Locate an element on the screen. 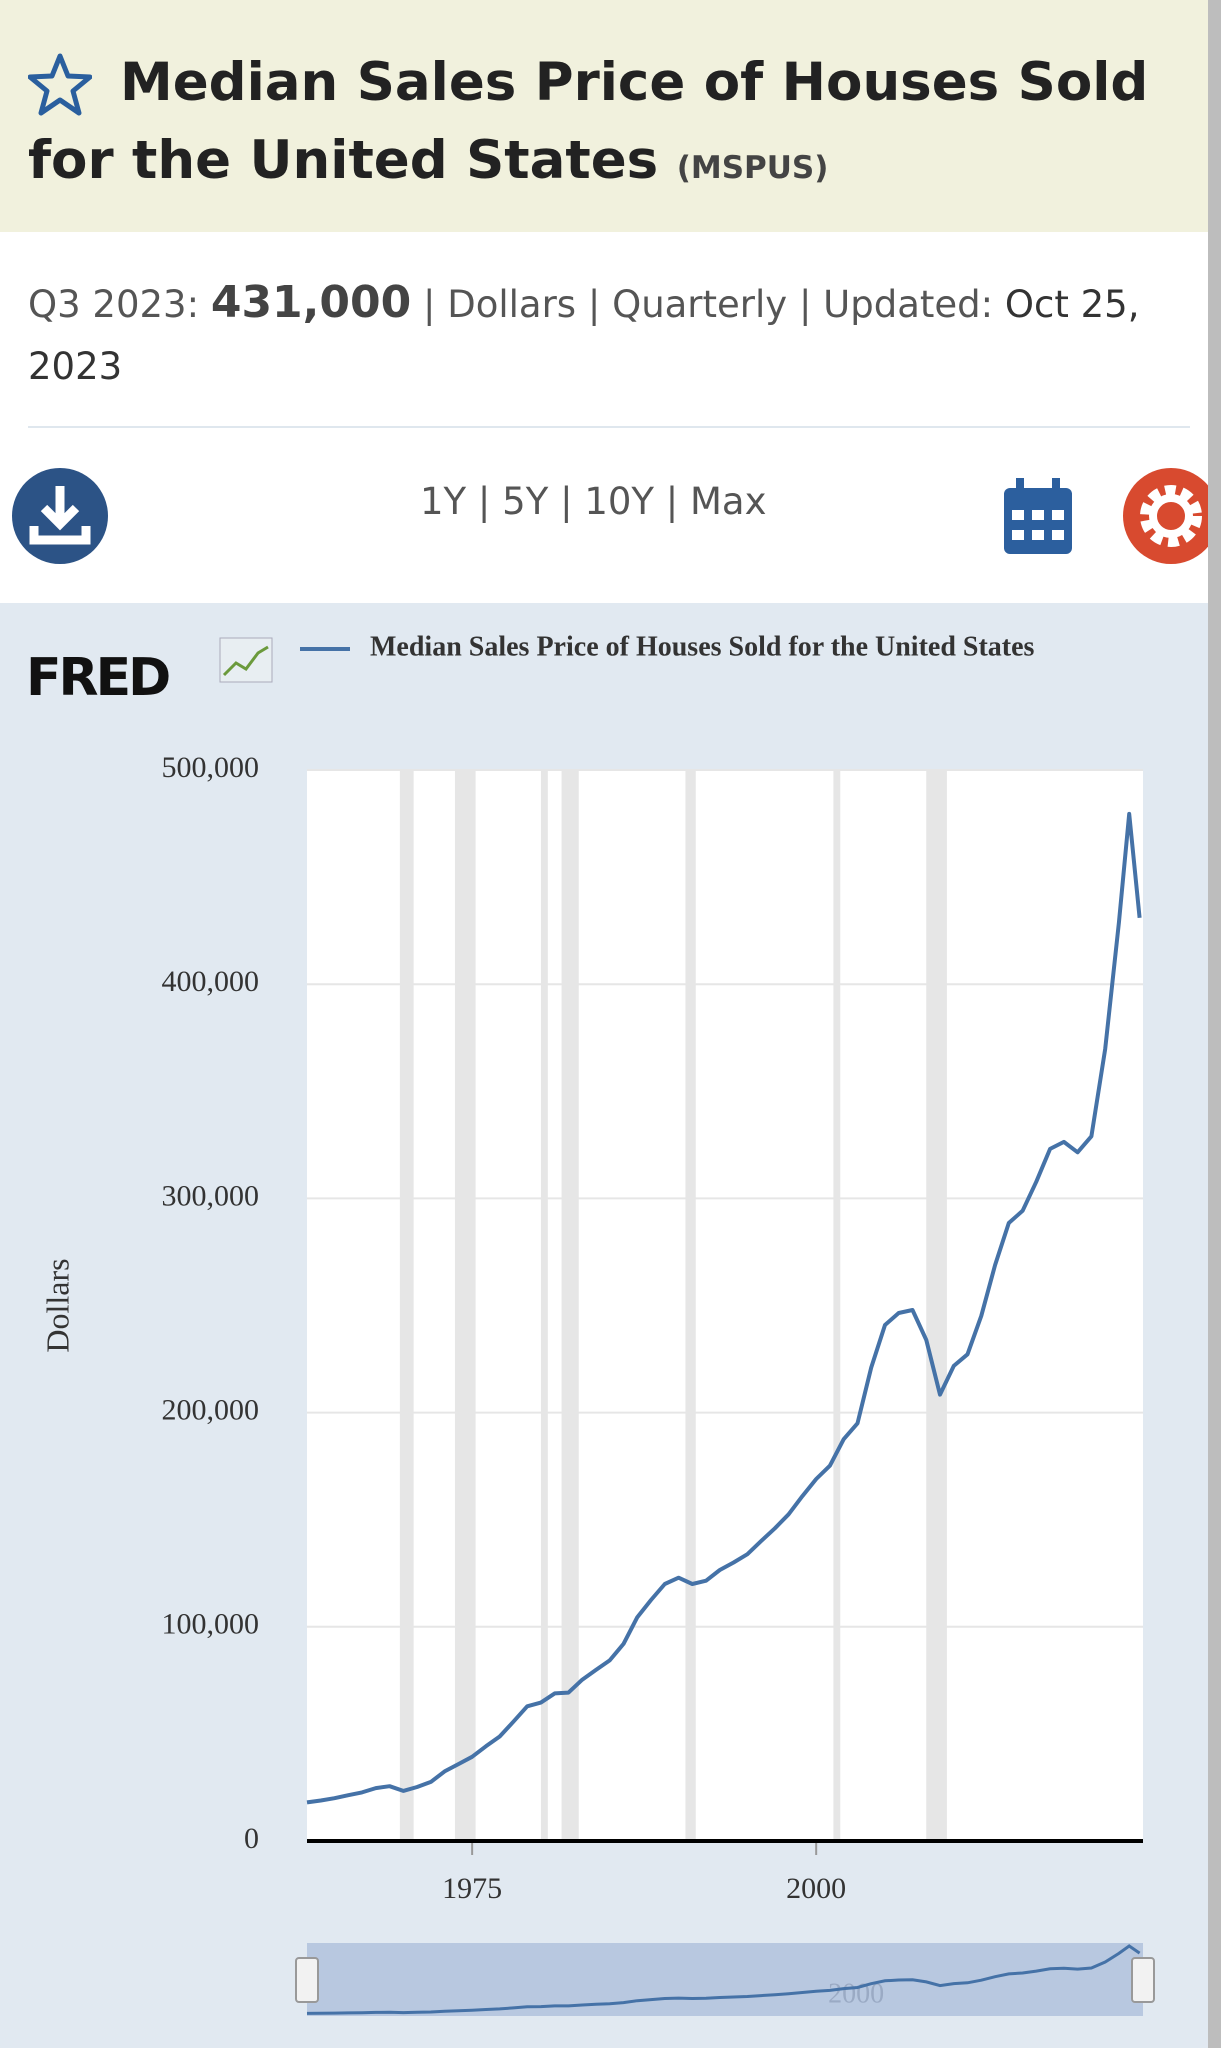  settings-button is located at coordinates (1164, 516).